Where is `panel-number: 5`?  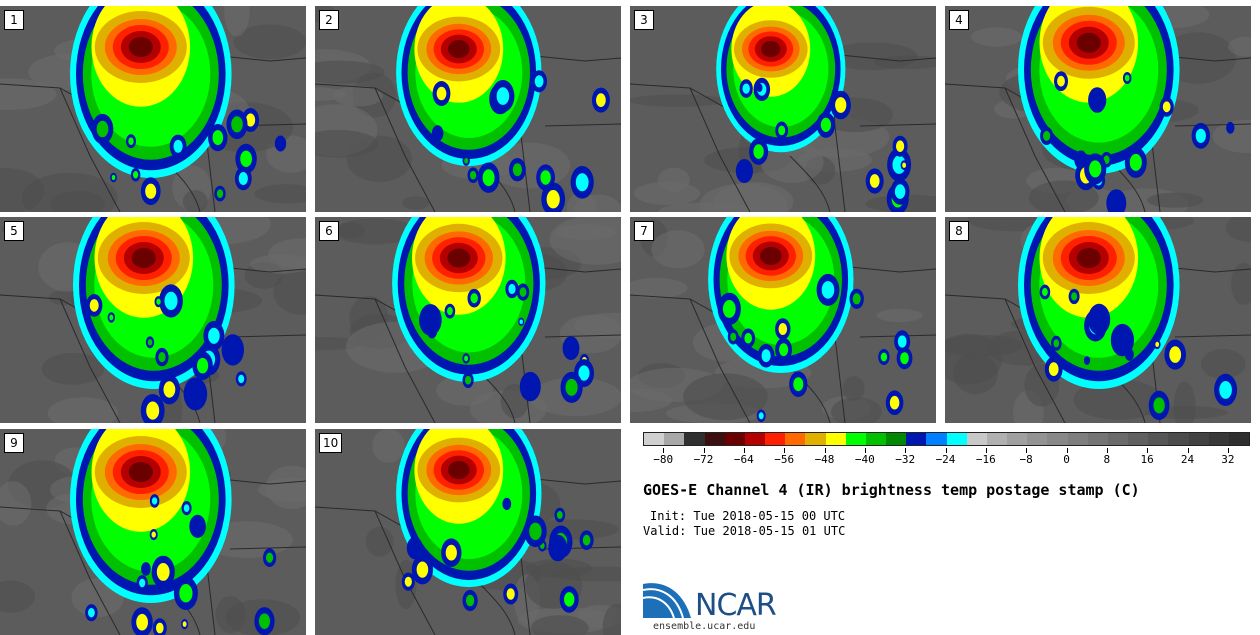 panel-number: 5 is located at coordinates (14, 231).